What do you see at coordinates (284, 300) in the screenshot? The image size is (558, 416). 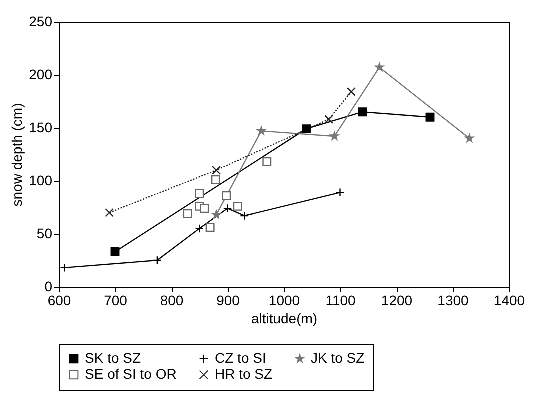 I see `x-tick-label: 1000` at bounding box center [284, 300].